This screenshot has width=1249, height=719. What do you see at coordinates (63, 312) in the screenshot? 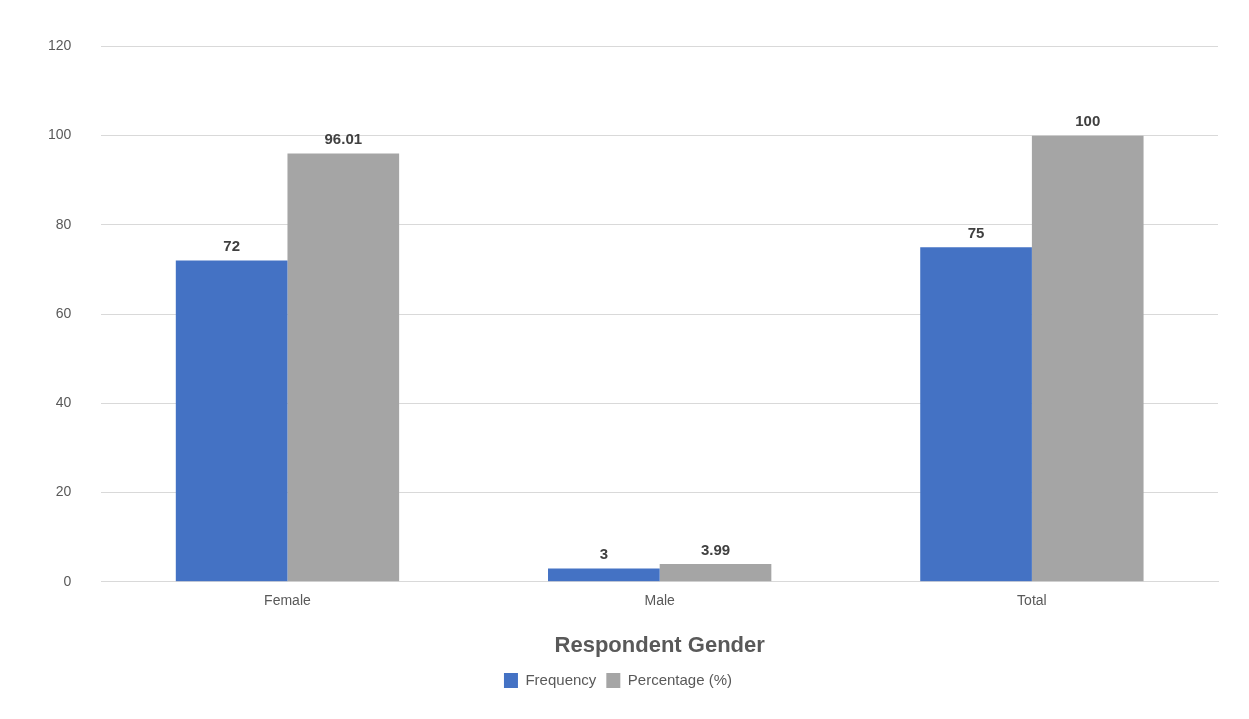
I see `y-tick-label: 60` at bounding box center [63, 312].